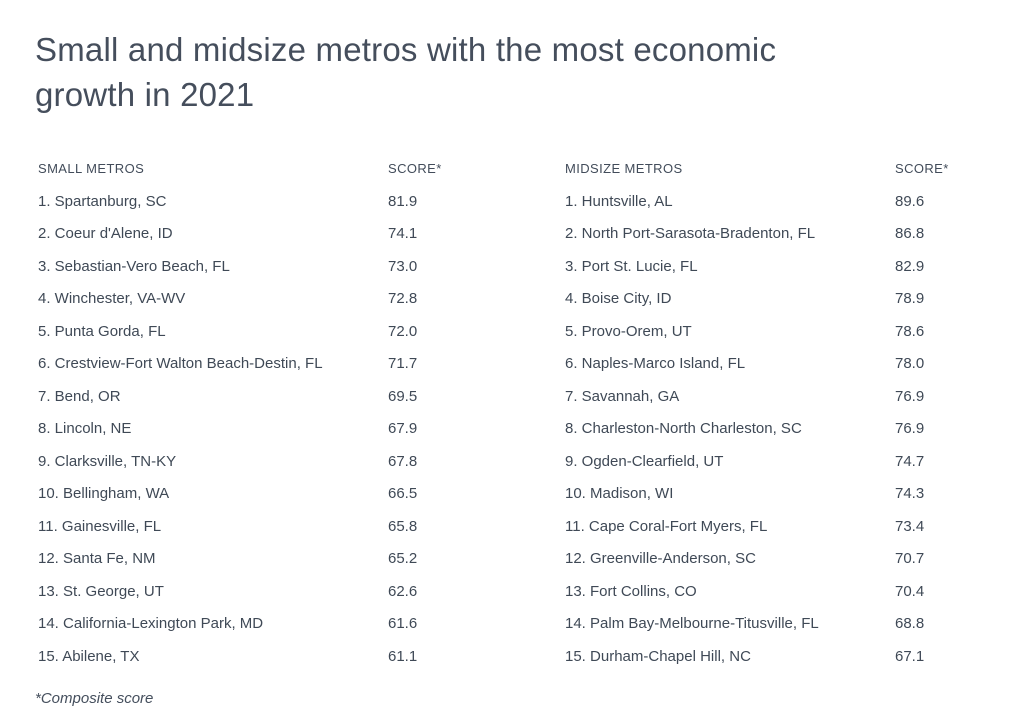 The height and width of the screenshot is (715, 1024). Describe the element at coordinates (248, 299) in the screenshot. I see `table-row: 4. Winchester, VA-WV 72.8` at that location.